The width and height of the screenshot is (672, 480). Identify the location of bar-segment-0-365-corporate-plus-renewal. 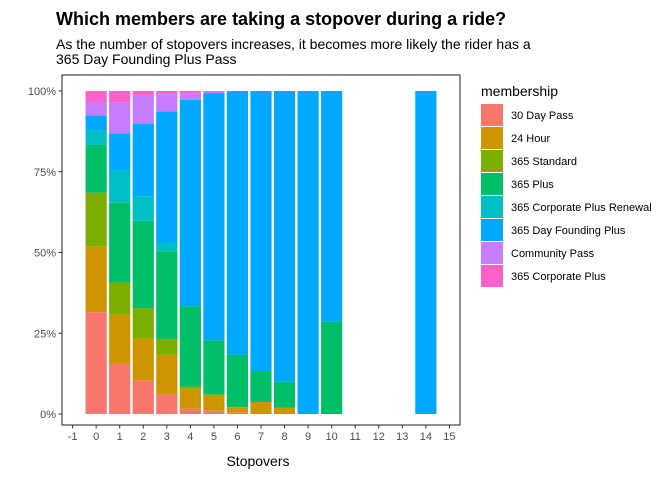
(96, 137).